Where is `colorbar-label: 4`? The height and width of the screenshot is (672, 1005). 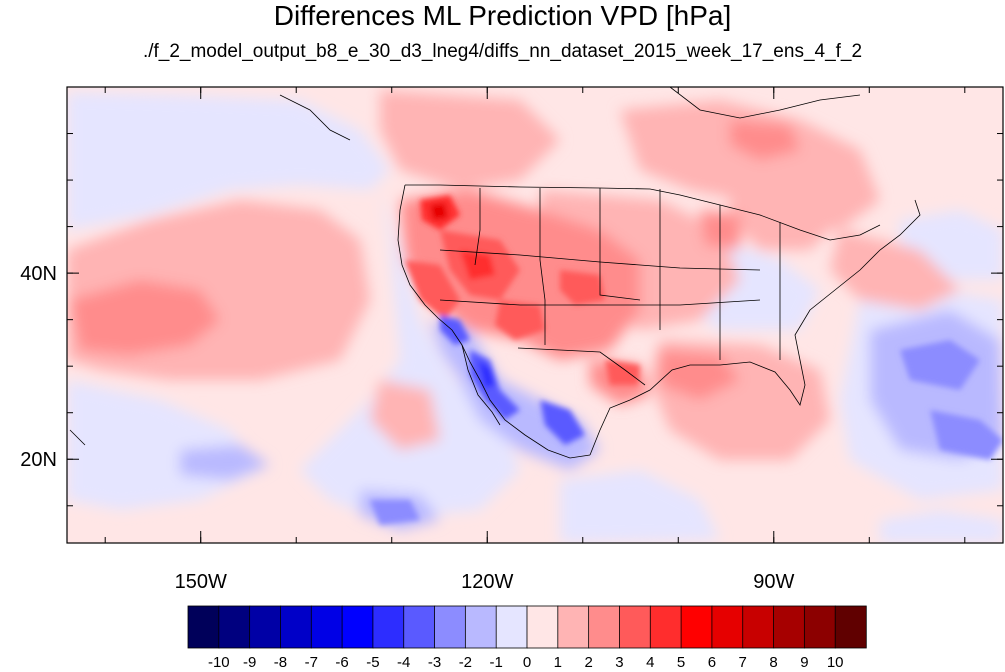
colorbar-label: 4 is located at coordinates (650, 662).